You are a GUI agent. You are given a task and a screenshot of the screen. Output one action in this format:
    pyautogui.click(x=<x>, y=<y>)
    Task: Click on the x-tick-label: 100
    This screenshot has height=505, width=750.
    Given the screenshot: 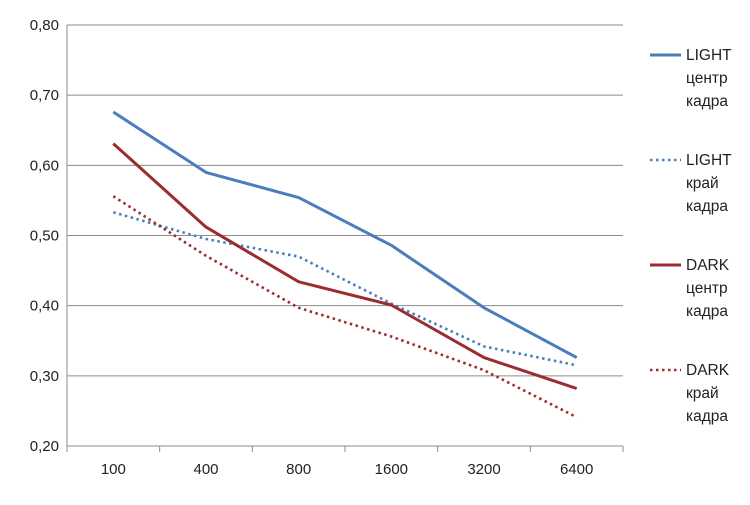 What is the action you would take?
    pyautogui.click(x=113, y=469)
    